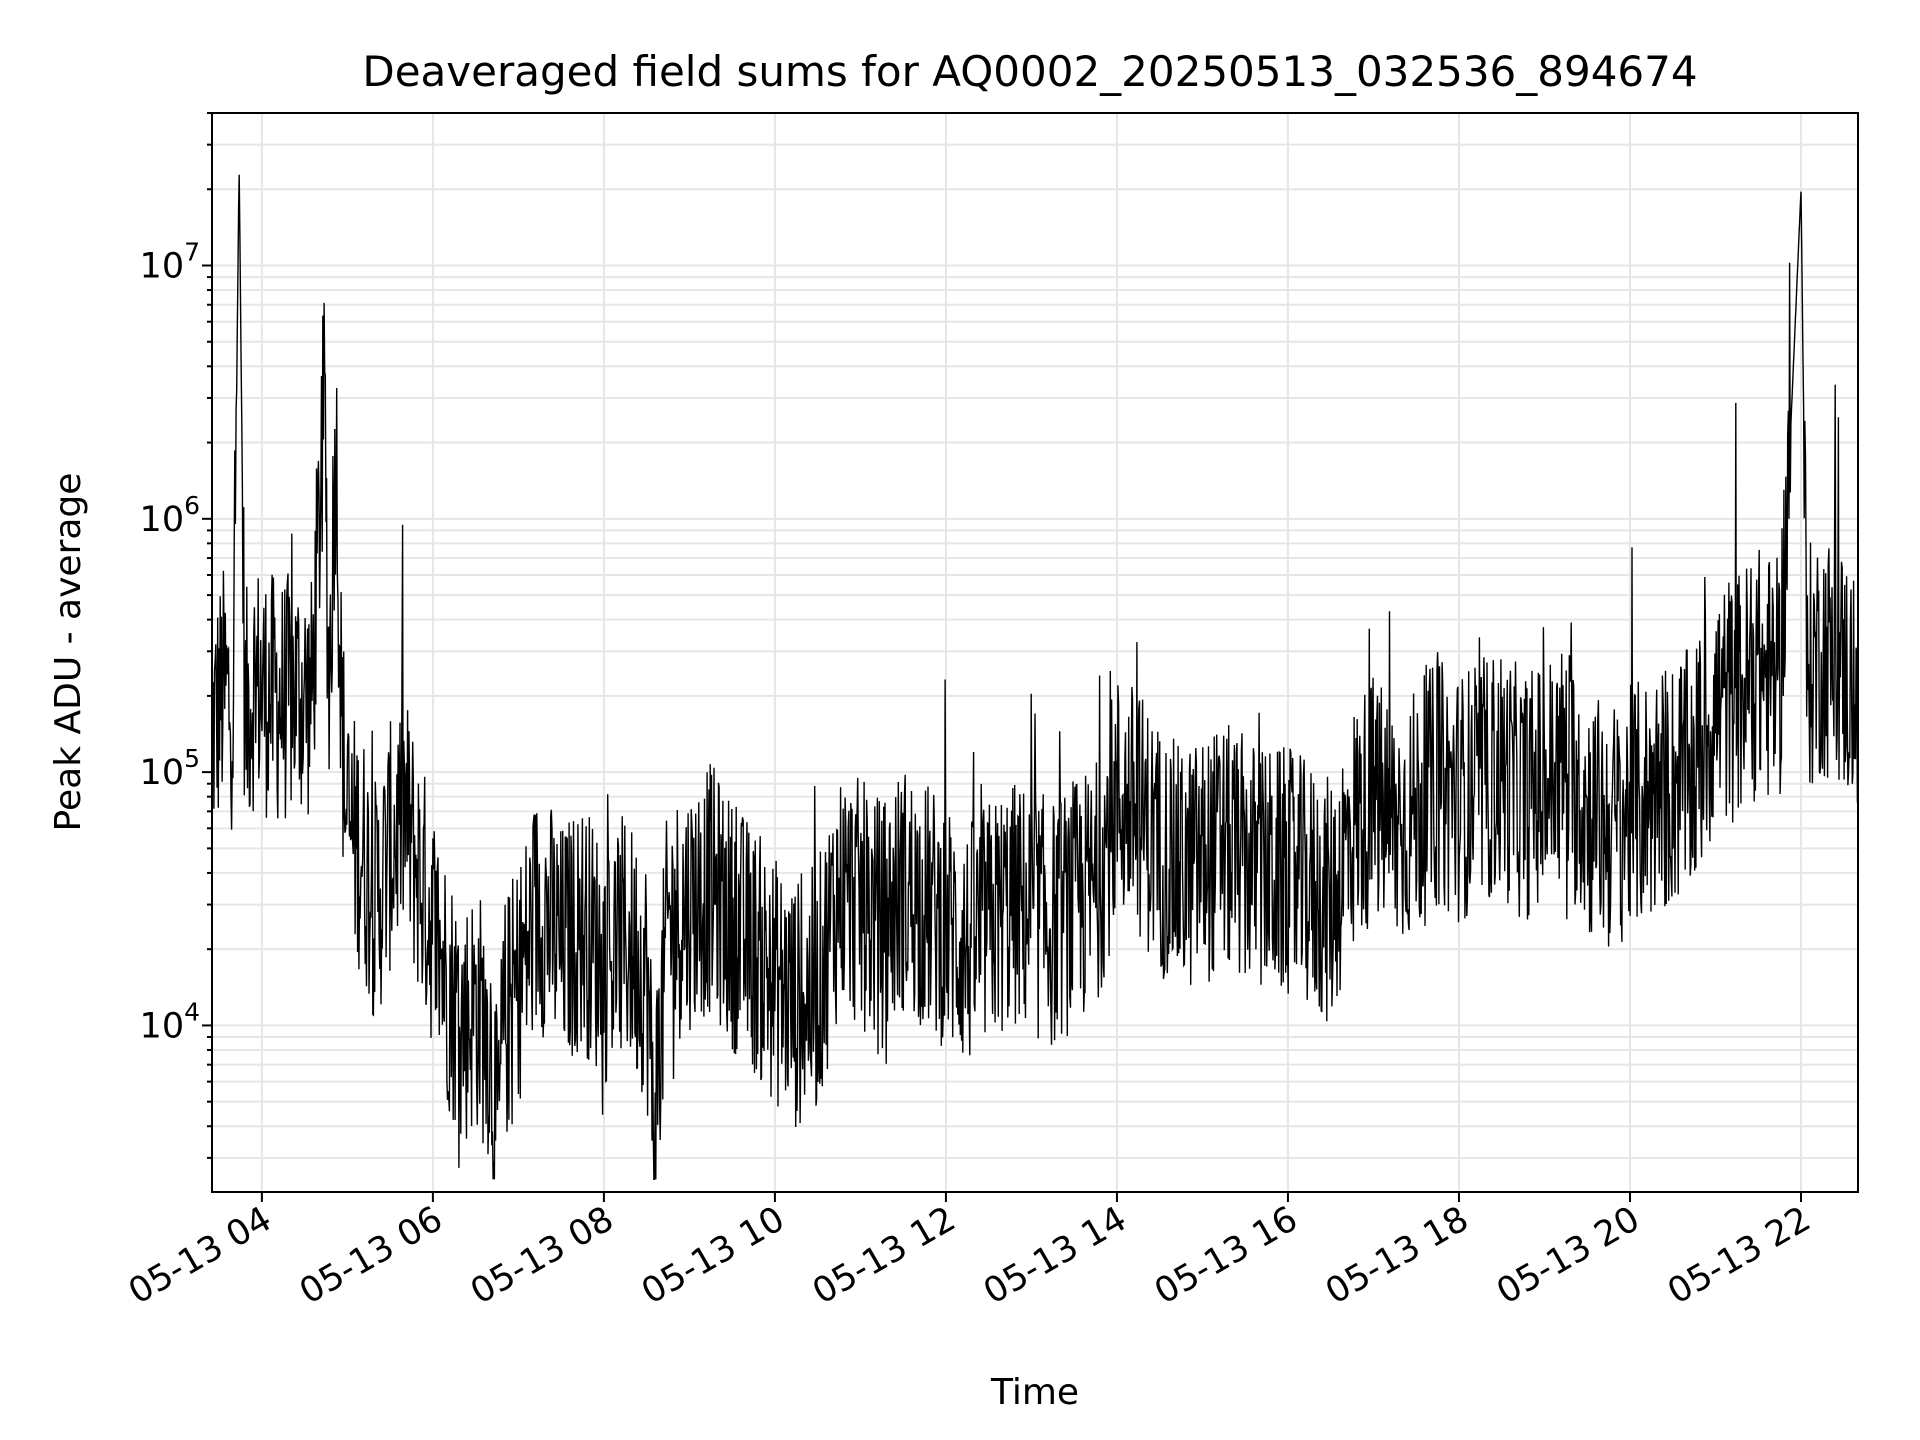 This screenshot has width=1920, height=1440. What do you see at coordinates (1034, 1392) in the screenshot?
I see `x-axis-label: Time` at bounding box center [1034, 1392].